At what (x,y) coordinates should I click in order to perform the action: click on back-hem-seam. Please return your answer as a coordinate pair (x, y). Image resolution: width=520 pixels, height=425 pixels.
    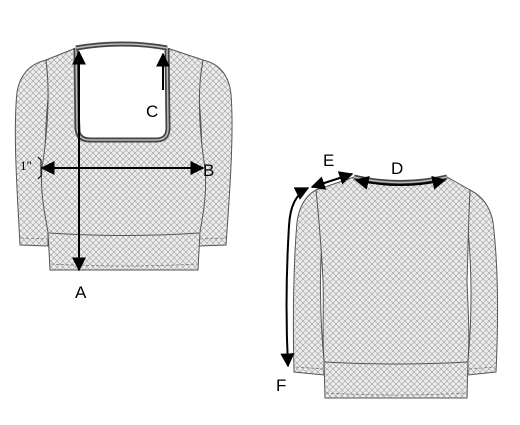
    Looking at the image, I should click on (396, 363).